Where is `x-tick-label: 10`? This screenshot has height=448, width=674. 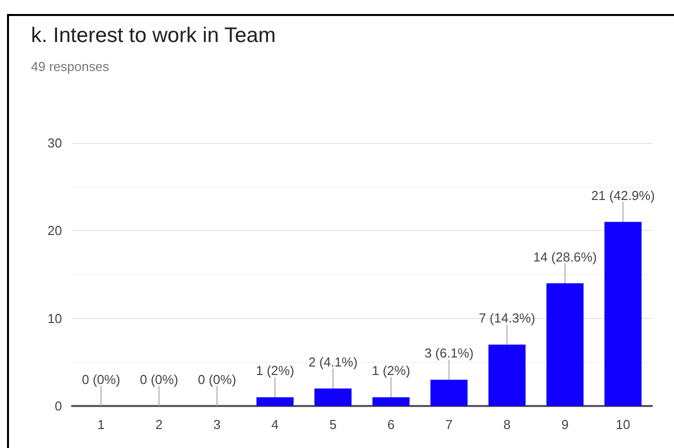 x-tick-label: 10 is located at coordinates (623, 424).